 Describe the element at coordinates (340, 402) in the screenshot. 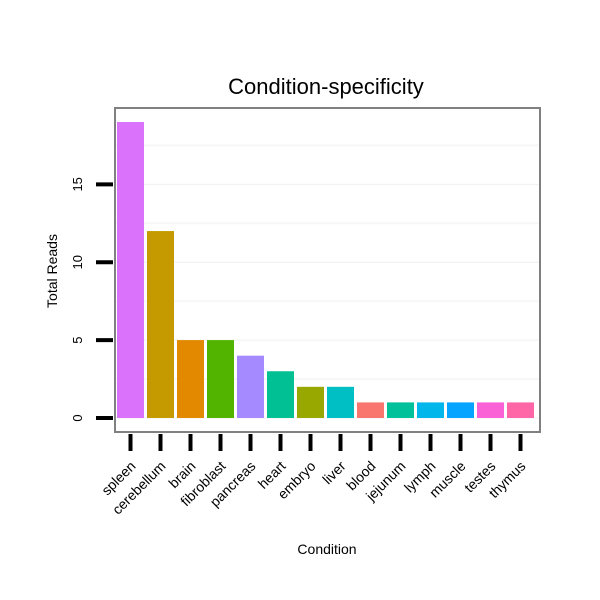

I see `bar-liver` at that location.